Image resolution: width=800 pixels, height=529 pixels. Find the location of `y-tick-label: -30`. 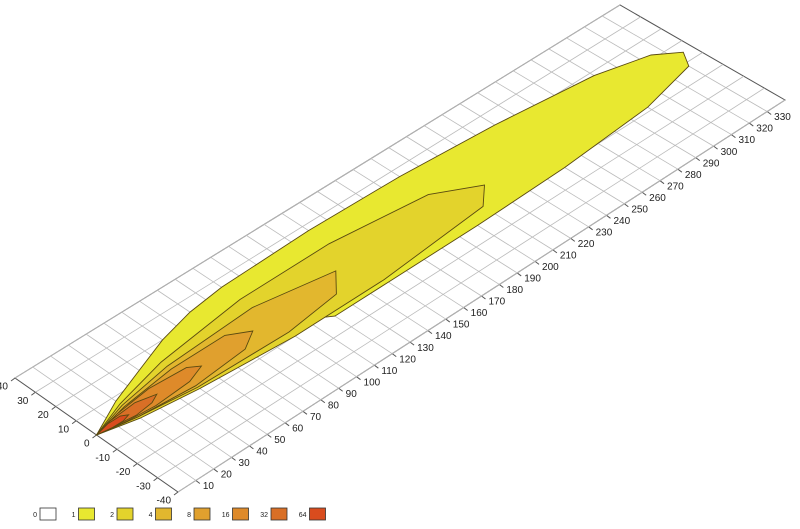

y-tick-label: -30 is located at coordinates (143, 486).